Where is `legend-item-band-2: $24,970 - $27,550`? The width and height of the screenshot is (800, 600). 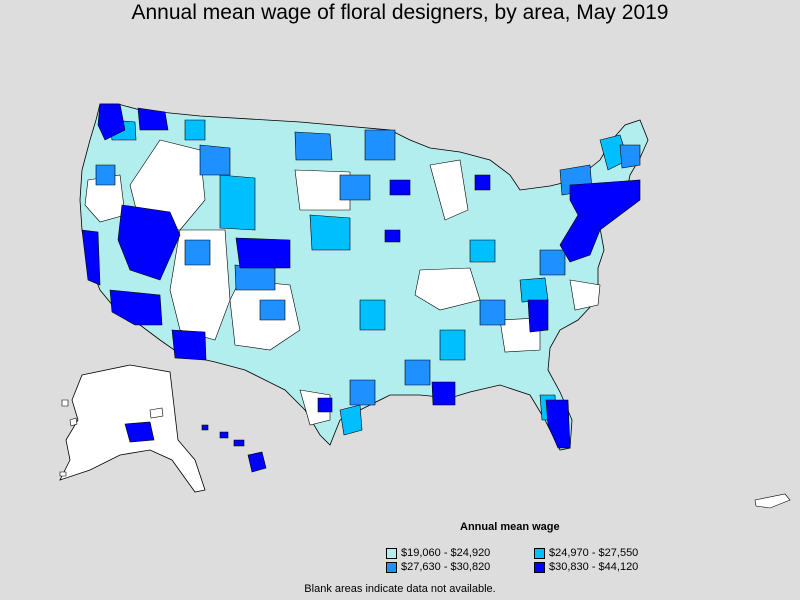
legend-item-band-2: $24,970 - $27,550 is located at coordinates (586, 553).